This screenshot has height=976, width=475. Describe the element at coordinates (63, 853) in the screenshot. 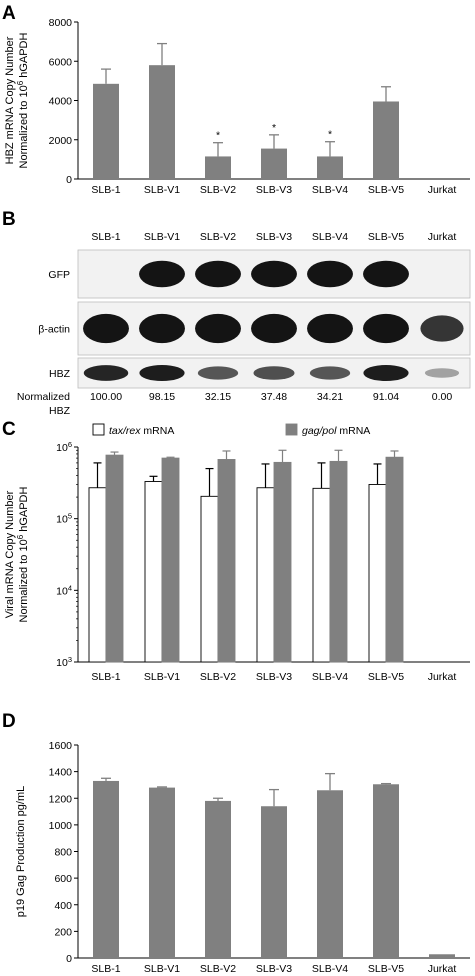

I see `panel-d-y-tick-label: 800` at that location.